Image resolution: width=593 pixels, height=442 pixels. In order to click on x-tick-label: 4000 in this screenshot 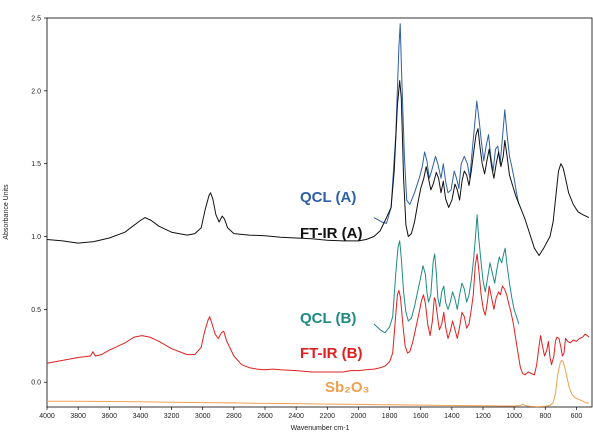, I will do `click(47, 416)`.